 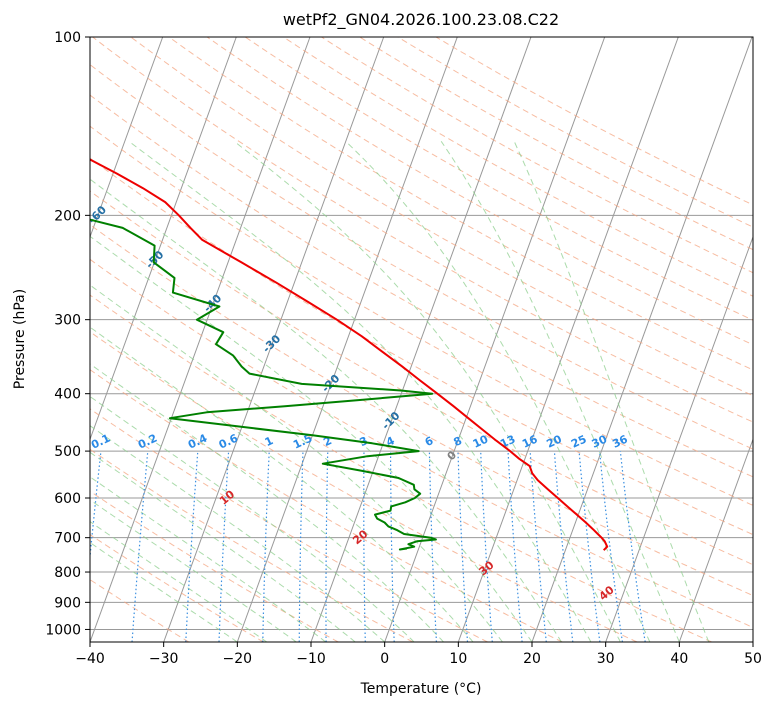 What do you see at coordinates (421, 20) in the screenshot?
I see `chart-title: wetPf2_GN04.2026.100.23.08.C22` at bounding box center [421, 20].